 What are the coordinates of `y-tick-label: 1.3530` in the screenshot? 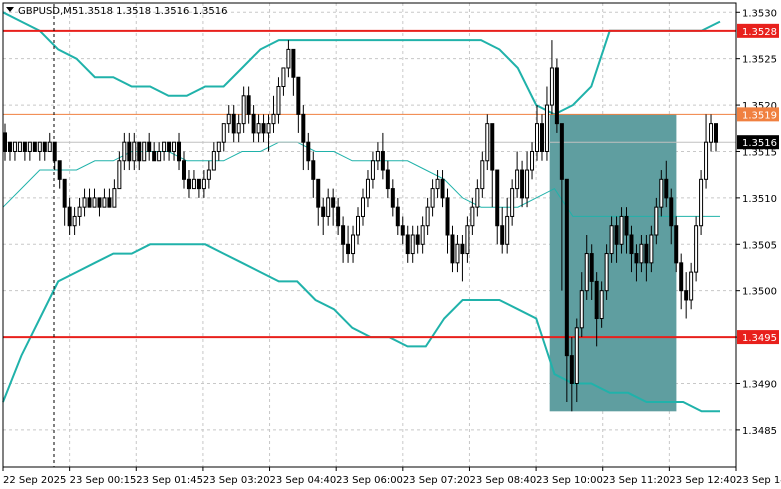 It's located at (759, 13).